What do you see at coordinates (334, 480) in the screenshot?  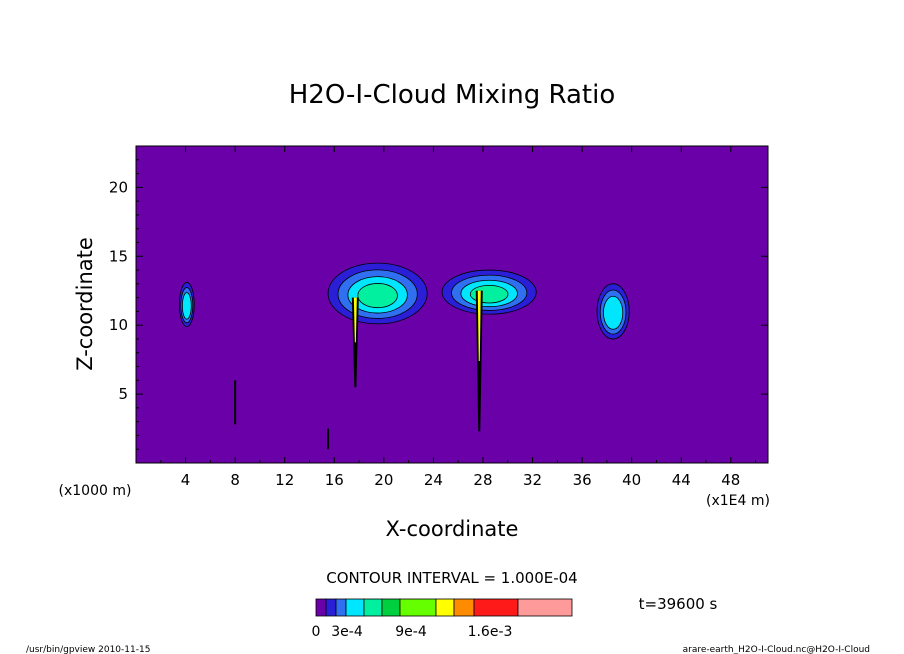 I see `x-tick-label: 16` at bounding box center [334, 480].